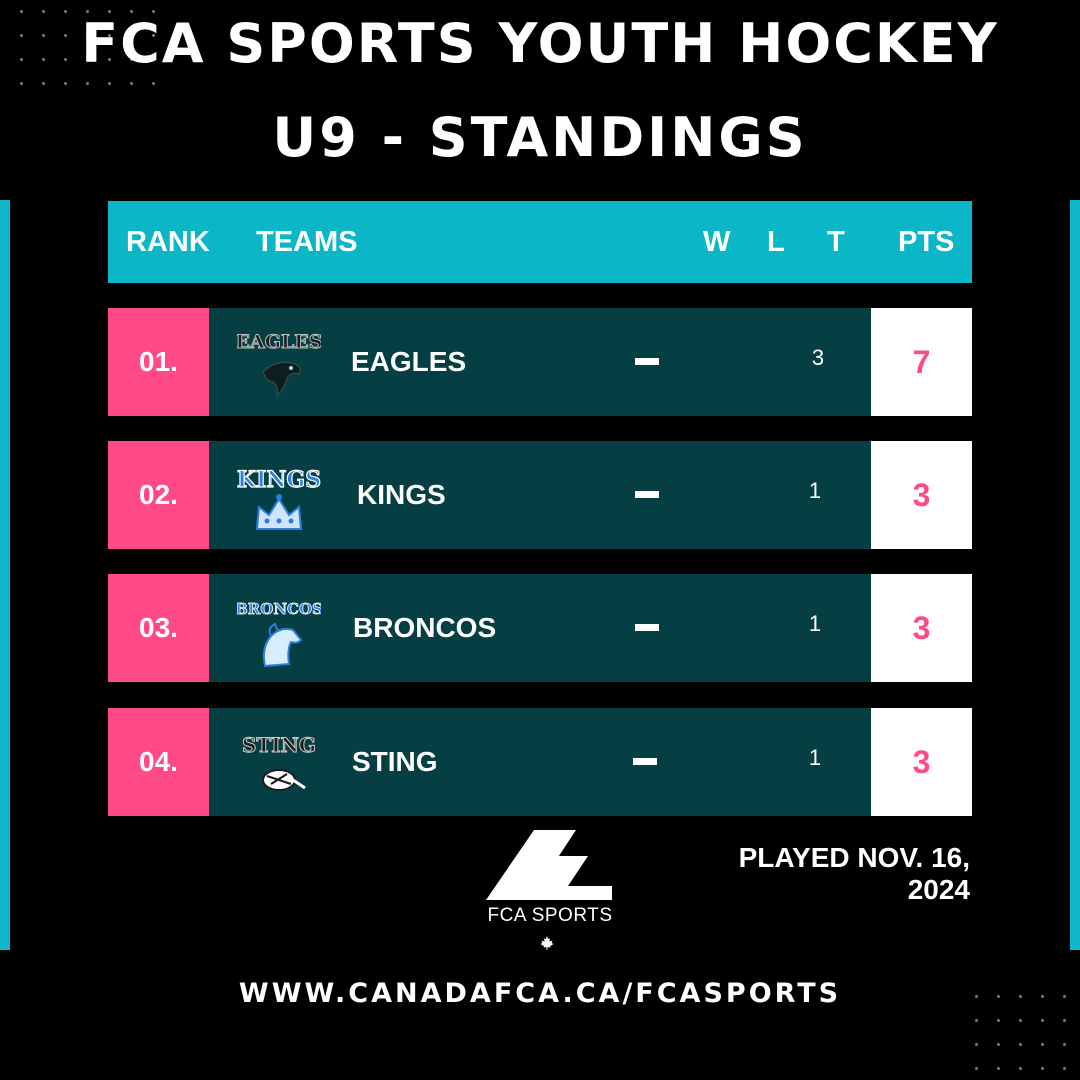  I want to click on page-title: FCA SPORTS YOUTH HOCKEY, so click(540, 43).